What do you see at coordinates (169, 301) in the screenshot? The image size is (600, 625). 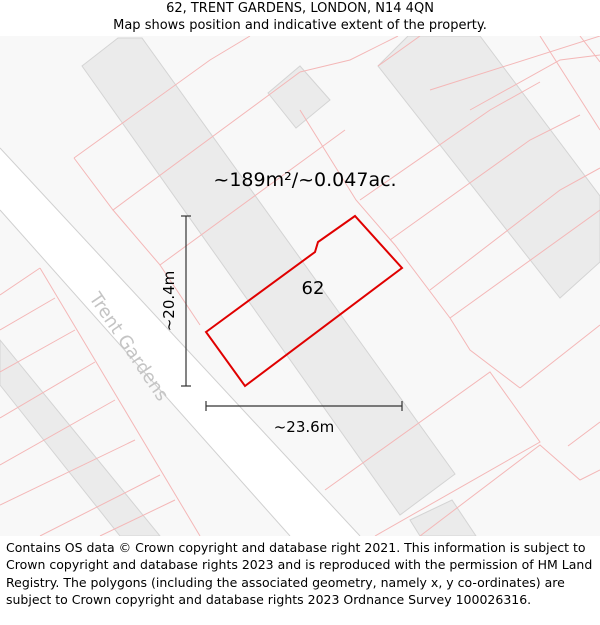 I see `height-dimension-label: ~20.4m` at bounding box center [169, 301].